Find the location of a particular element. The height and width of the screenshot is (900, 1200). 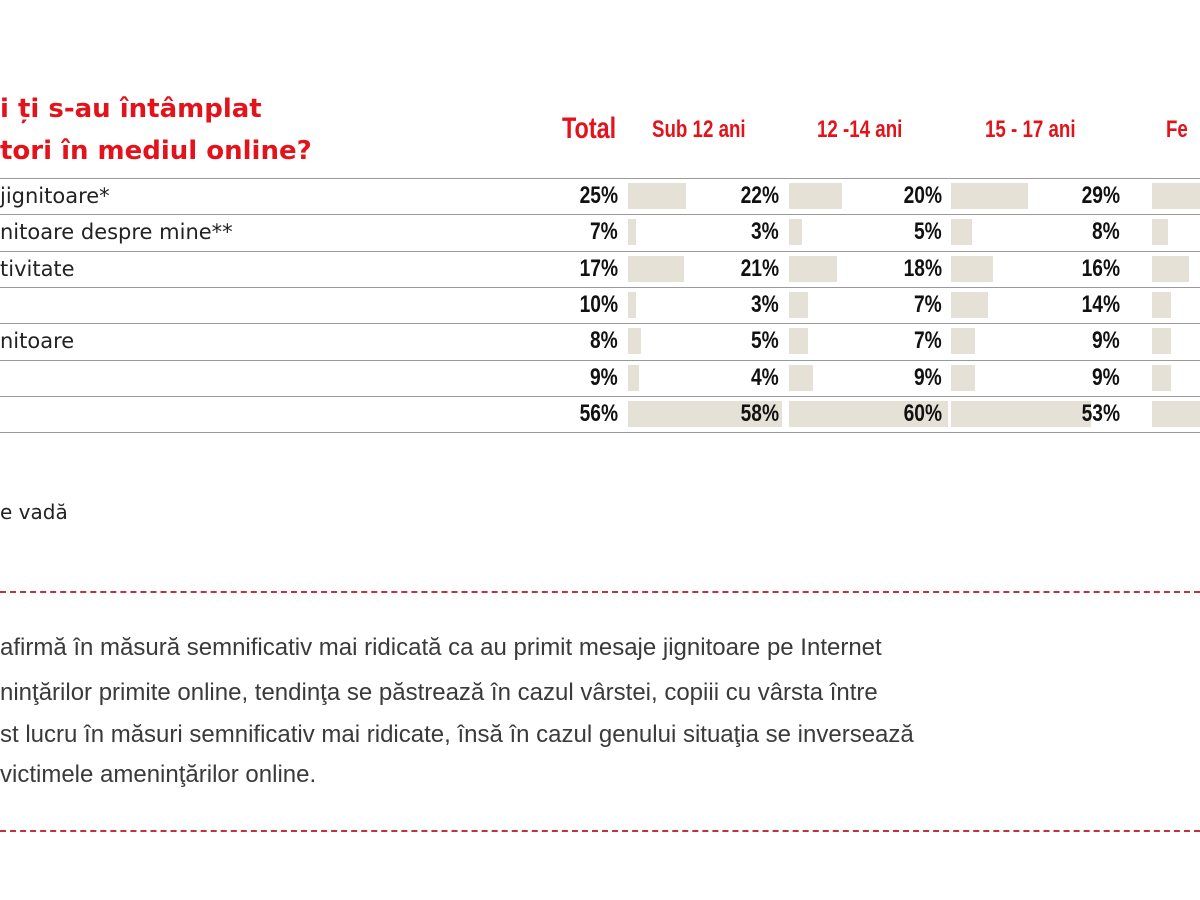

cell-value: 29% is located at coordinates (1100, 195).